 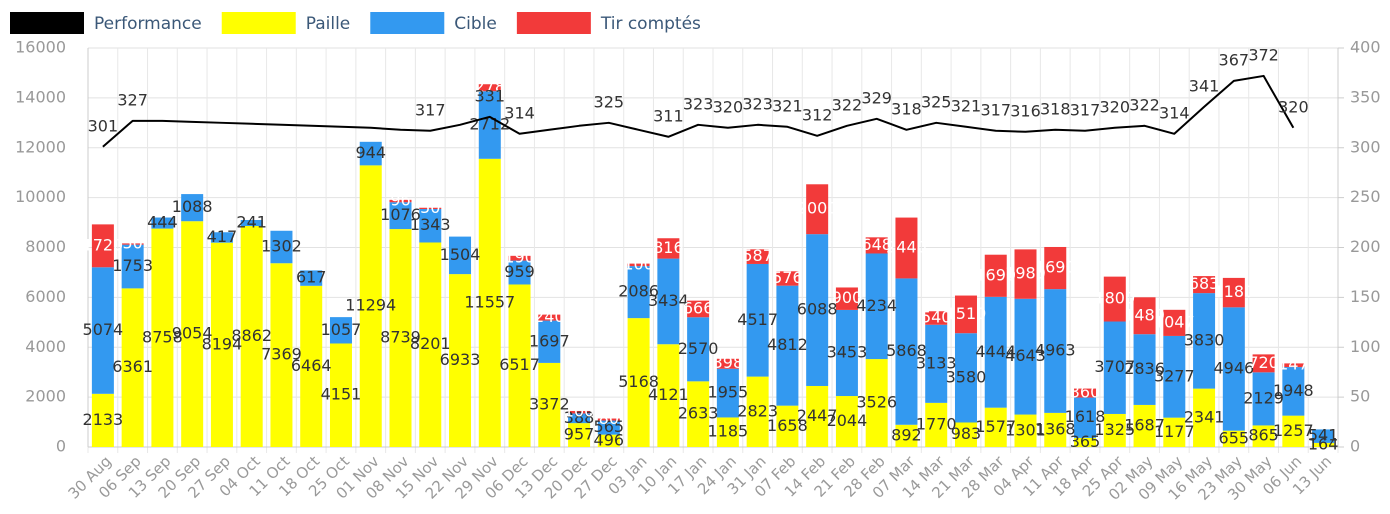 I want to click on data-label: 1088, so click(x=192, y=206).